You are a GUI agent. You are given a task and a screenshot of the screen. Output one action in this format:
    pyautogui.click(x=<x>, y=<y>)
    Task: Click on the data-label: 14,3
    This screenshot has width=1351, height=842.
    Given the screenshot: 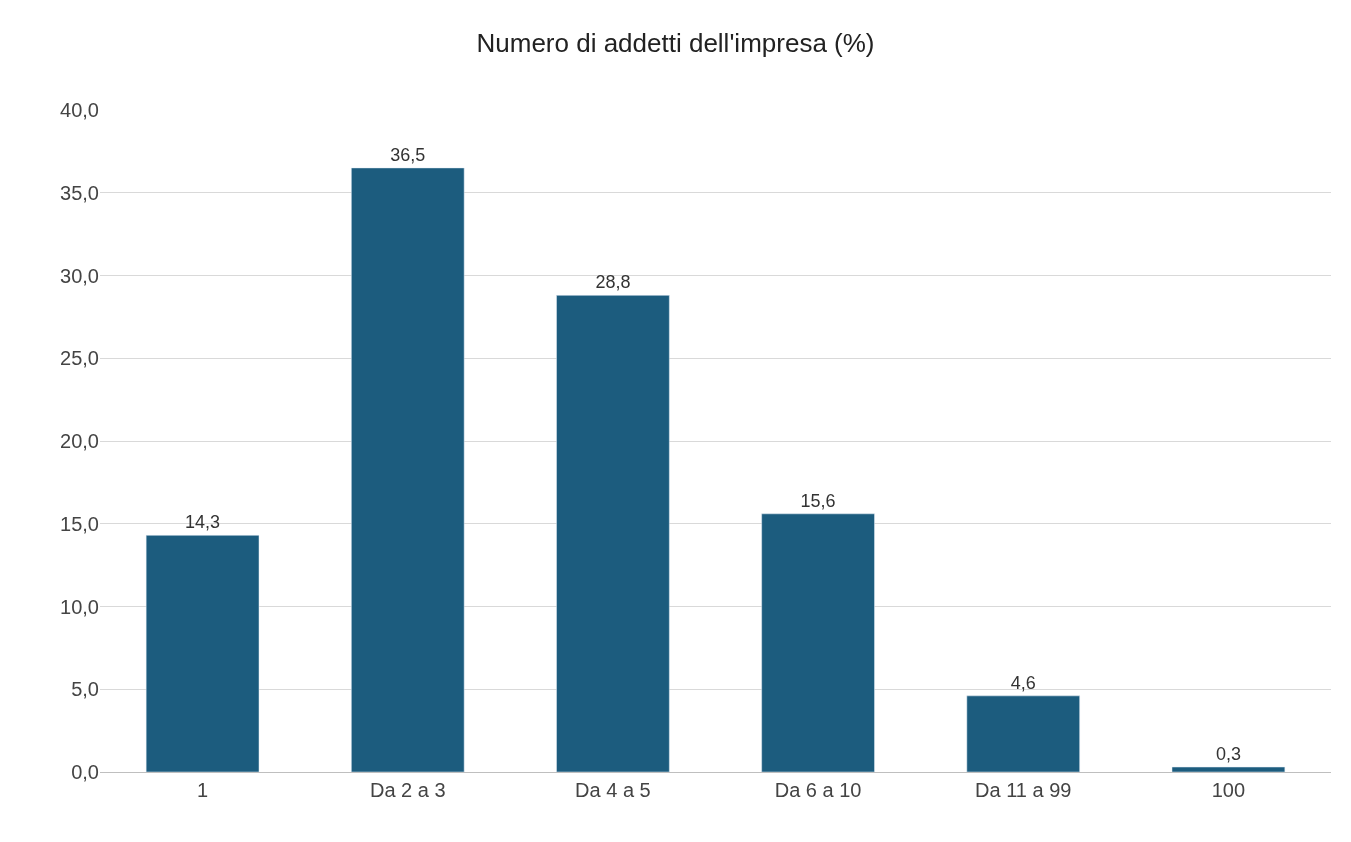 What is the action you would take?
    pyautogui.click(x=203, y=522)
    